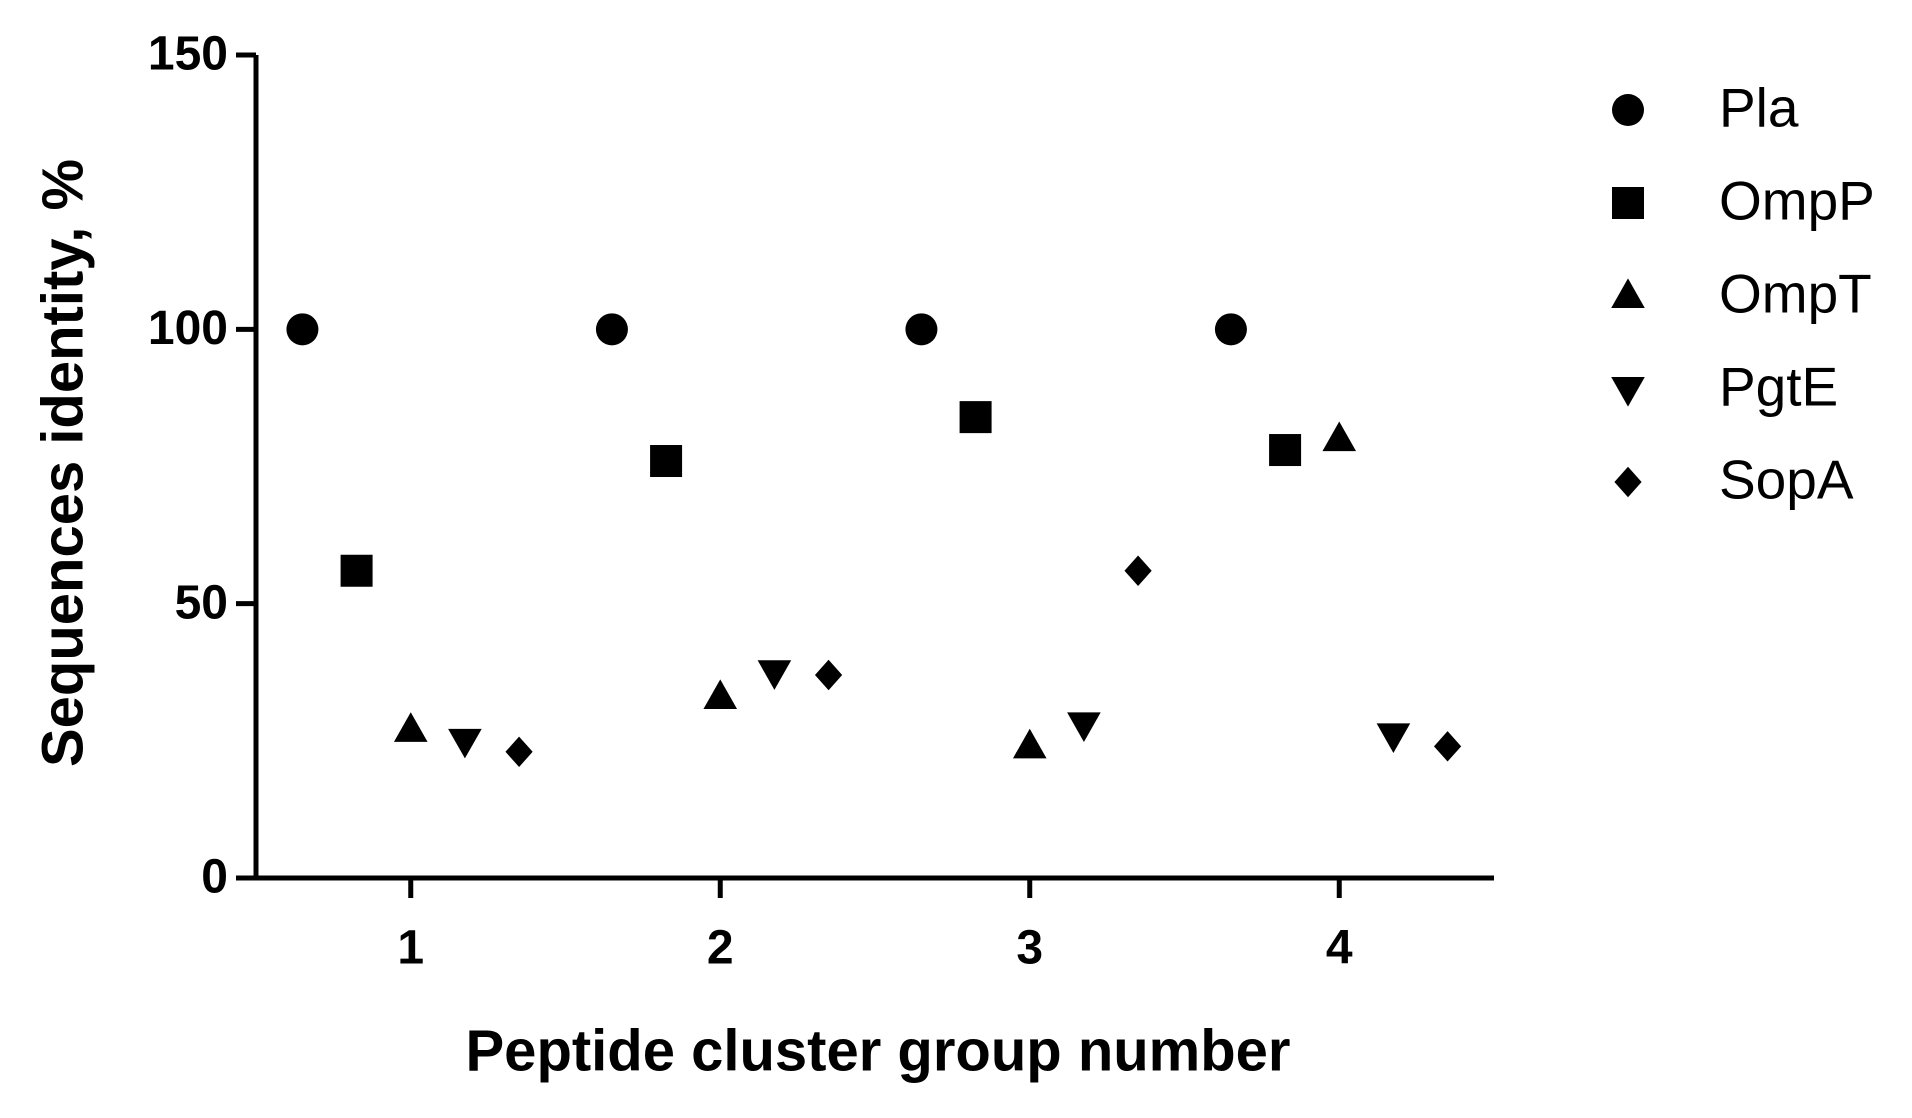 The height and width of the screenshot is (1118, 1912). Describe the element at coordinates (214, 877) in the screenshot. I see `y-tick-label: 0` at that location.